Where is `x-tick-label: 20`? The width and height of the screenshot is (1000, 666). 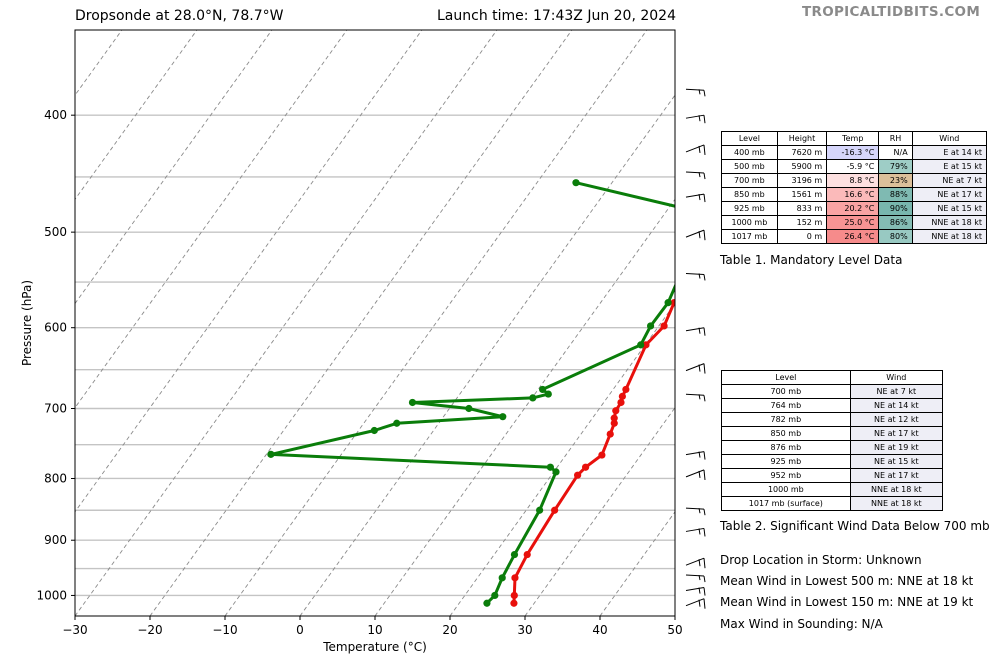 x-tick-label: 20 is located at coordinates (449, 630).